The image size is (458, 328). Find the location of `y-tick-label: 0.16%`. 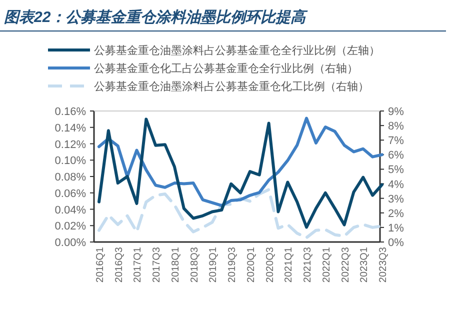

y-tick-label: 0.16% is located at coordinates (70, 112).